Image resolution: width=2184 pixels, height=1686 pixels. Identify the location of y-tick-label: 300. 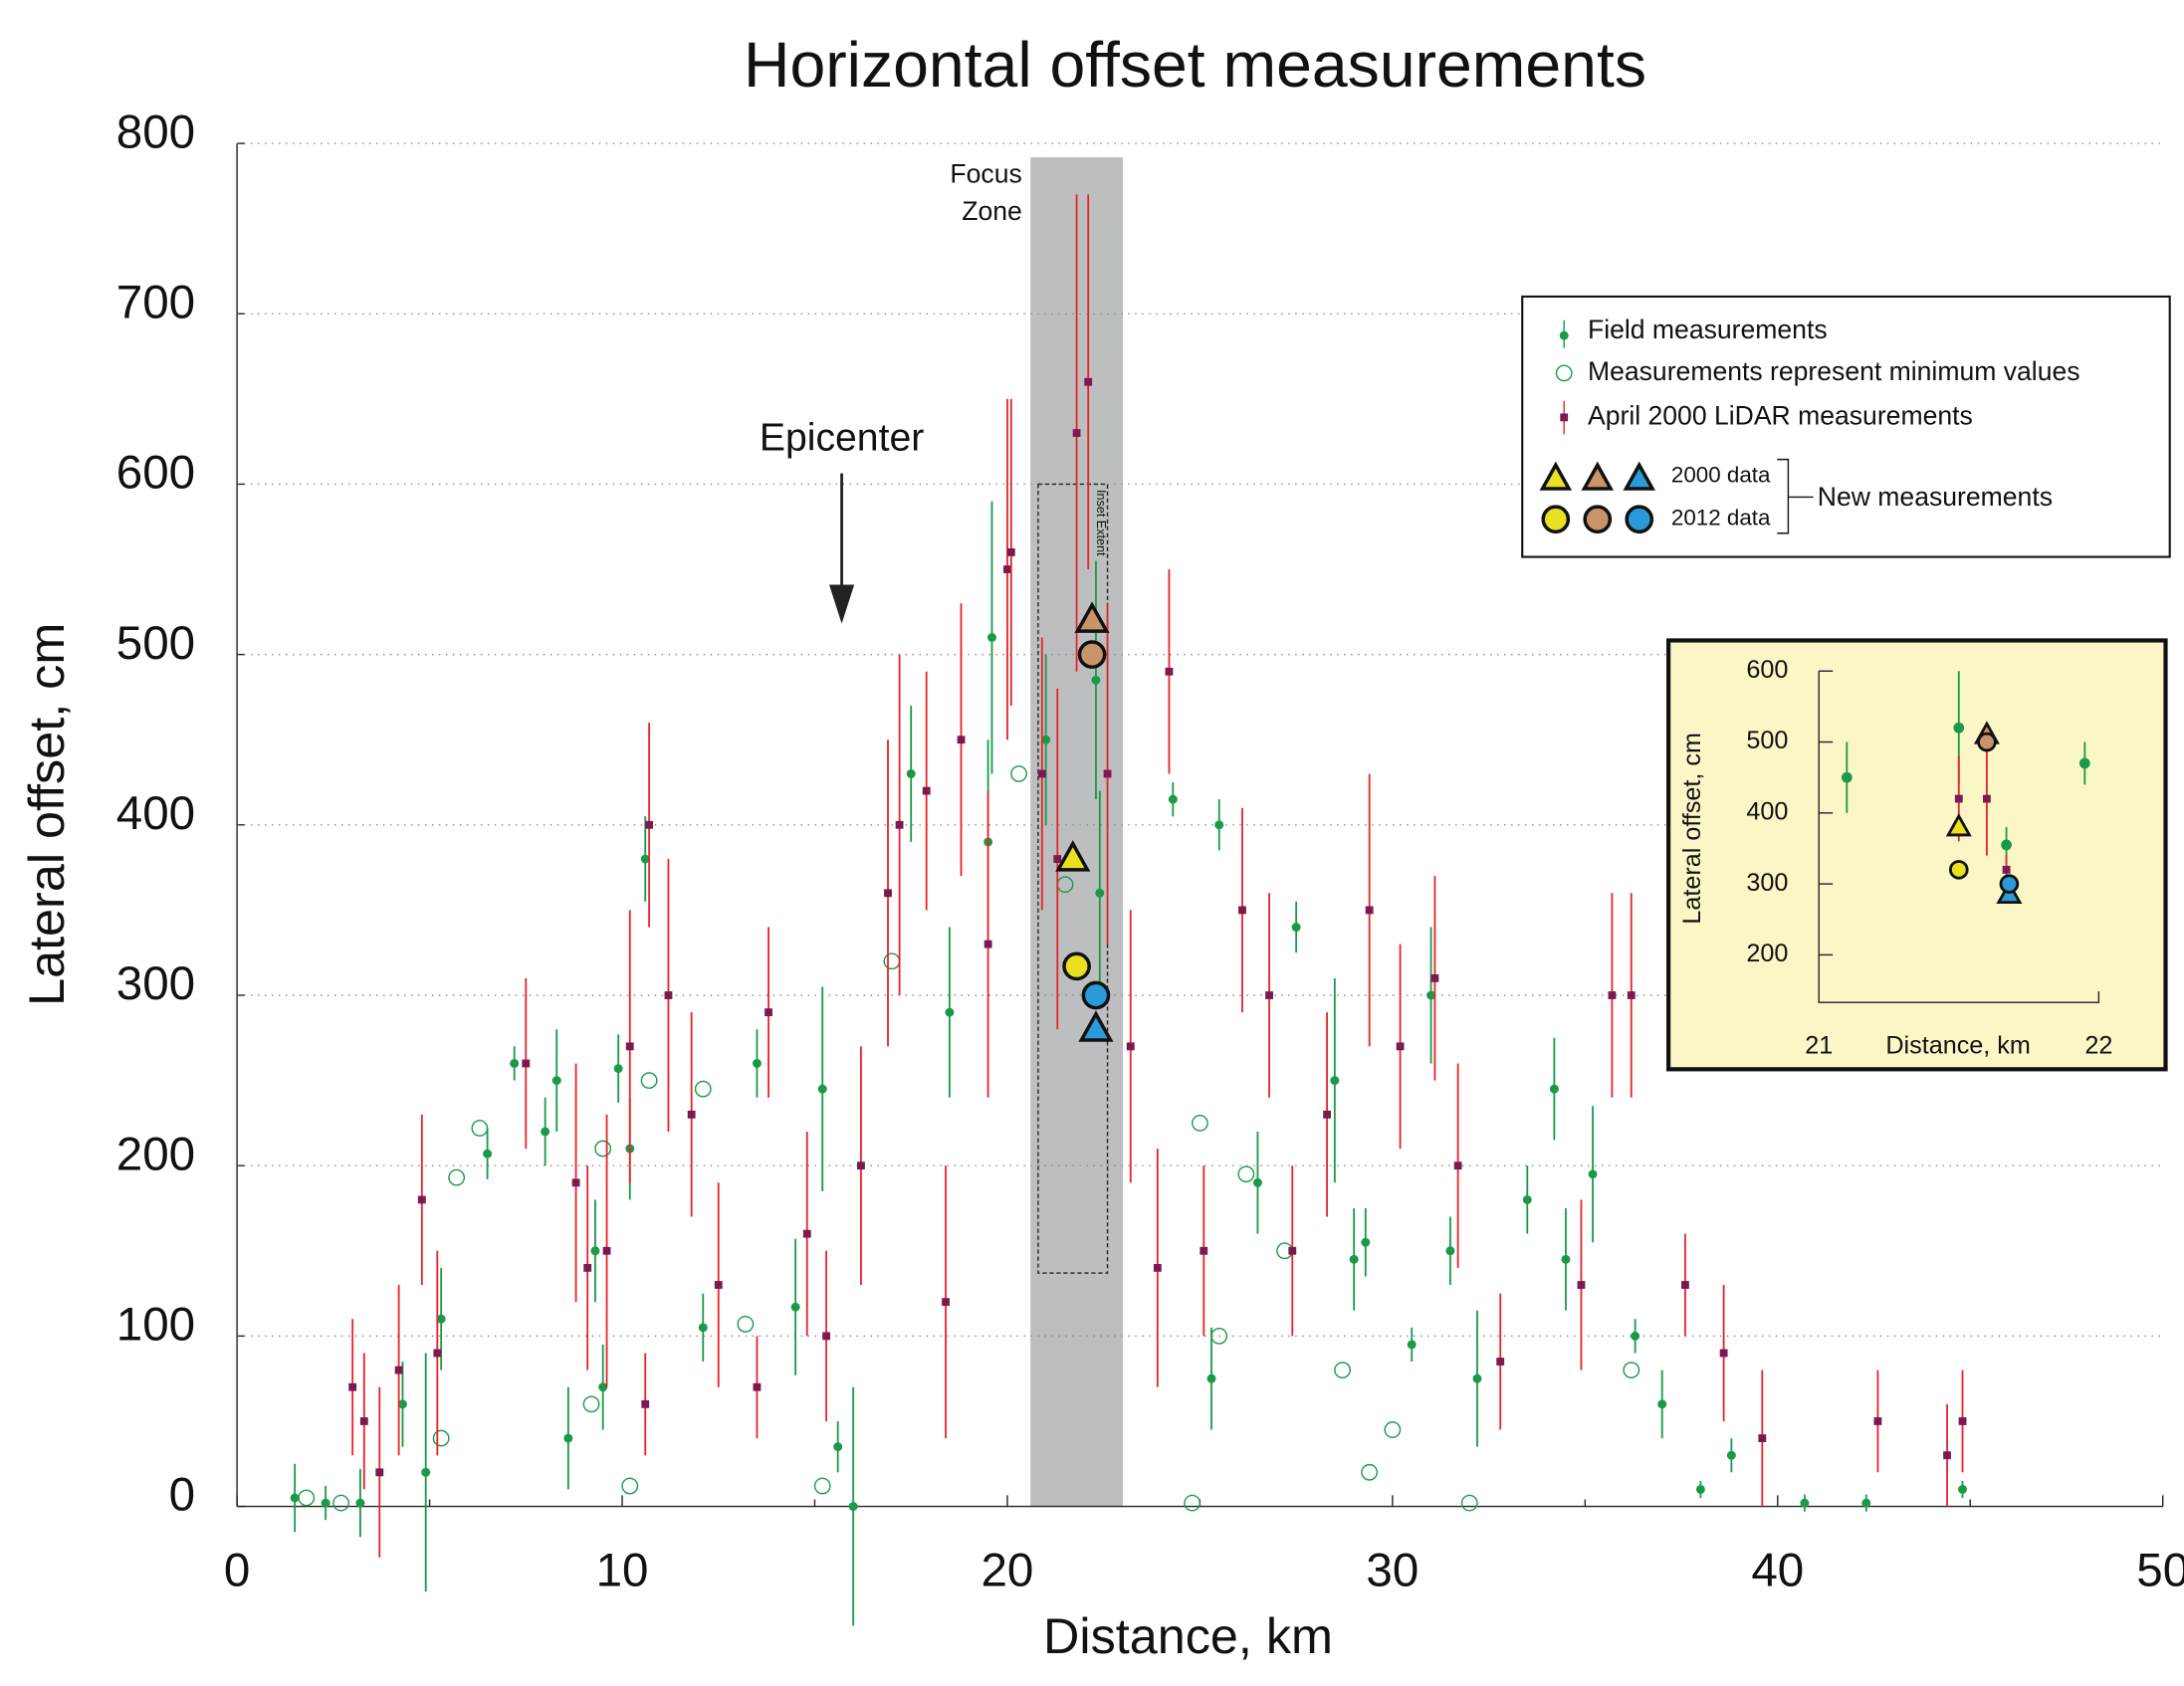
(155, 983).